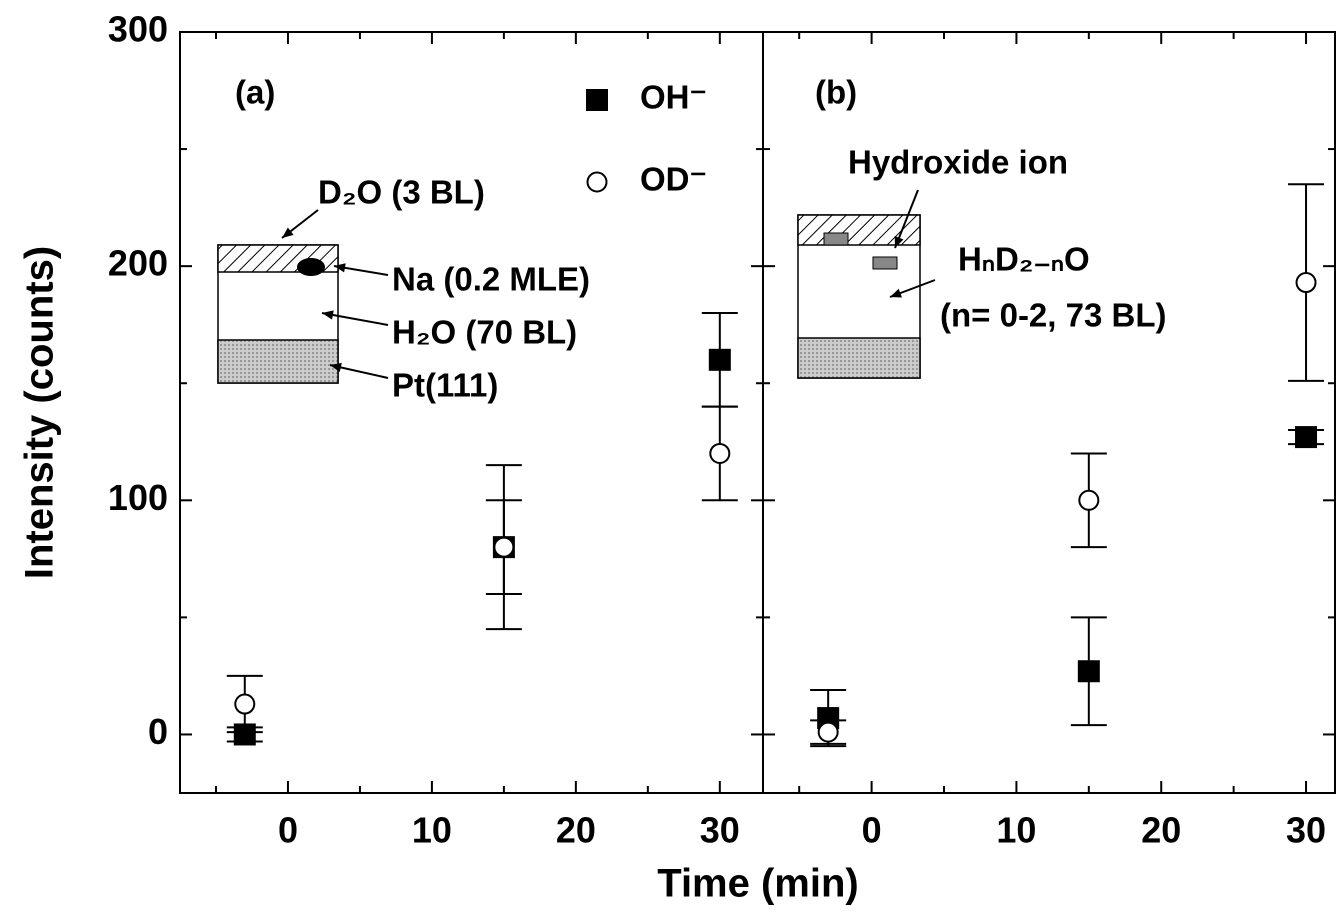  I want to click on annotation: (b), so click(836, 92).